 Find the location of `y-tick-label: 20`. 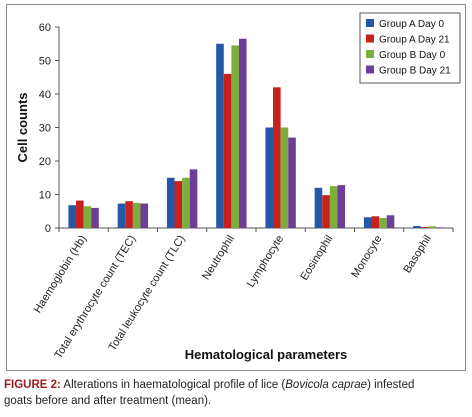

y-tick-label: 20 is located at coordinates (45, 162).